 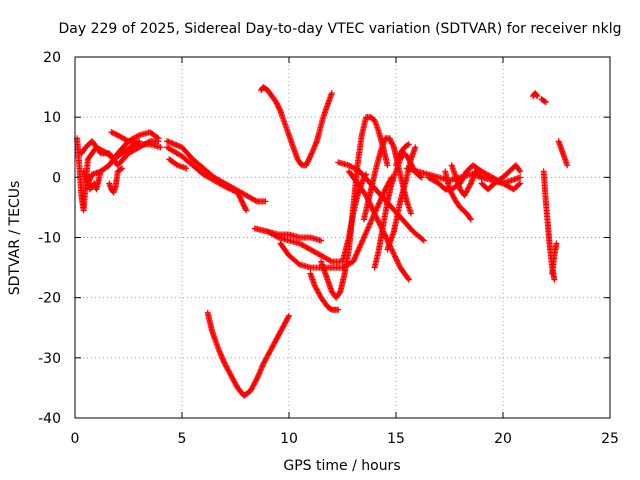 I want to click on x-tick-label: 15, so click(x=396, y=439).